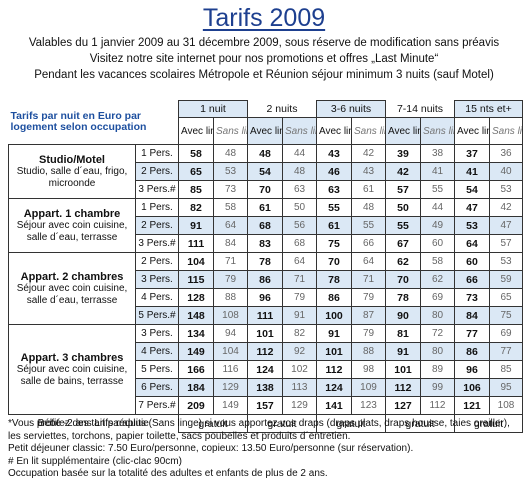 The image size is (528, 490). What do you see at coordinates (368, 369) in the screenshot?
I see `price-without-linen: 98` at bounding box center [368, 369].